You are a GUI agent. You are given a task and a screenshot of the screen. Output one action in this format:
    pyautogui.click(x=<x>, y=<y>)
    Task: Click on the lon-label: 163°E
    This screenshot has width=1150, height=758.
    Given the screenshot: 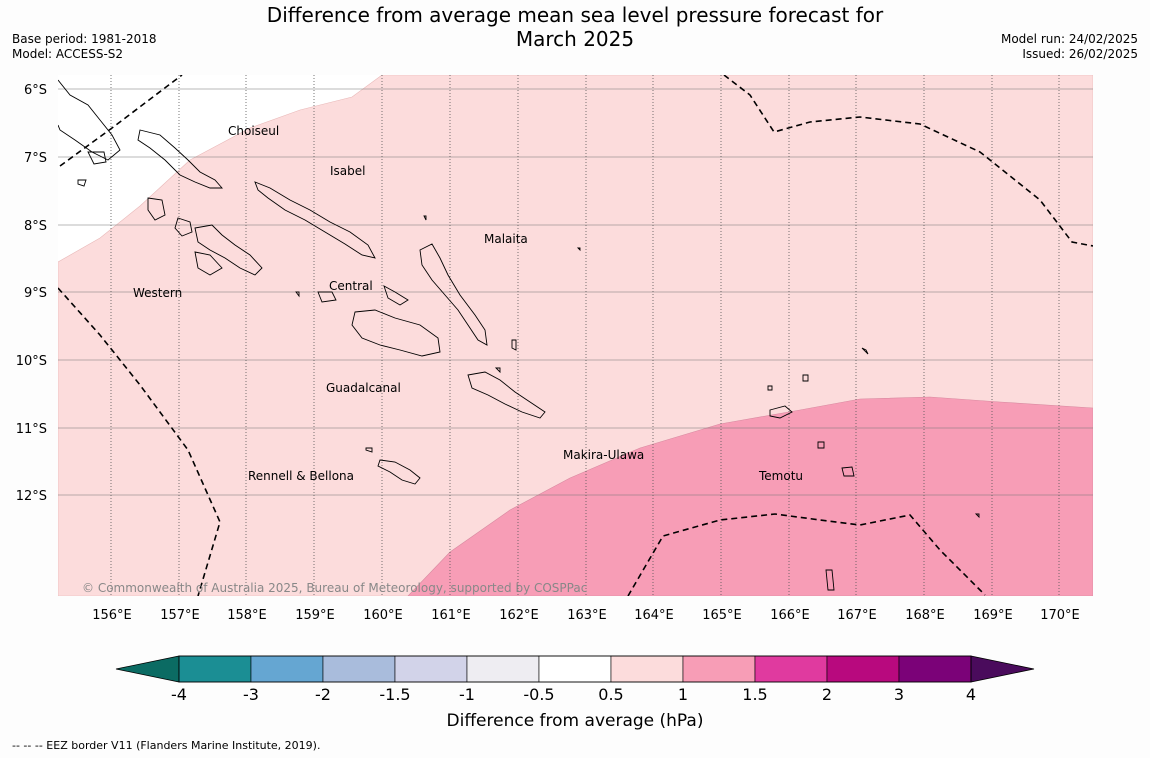 What is the action you would take?
    pyautogui.click(x=587, y=615)
    